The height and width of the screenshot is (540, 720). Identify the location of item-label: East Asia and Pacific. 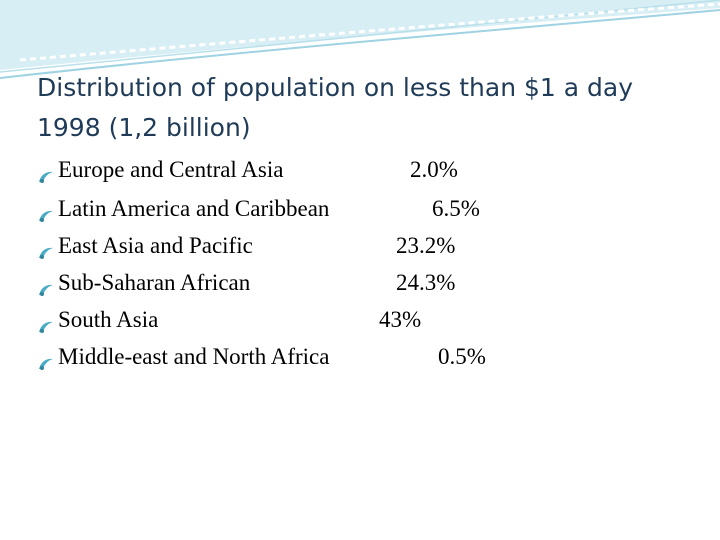
(155, 245).